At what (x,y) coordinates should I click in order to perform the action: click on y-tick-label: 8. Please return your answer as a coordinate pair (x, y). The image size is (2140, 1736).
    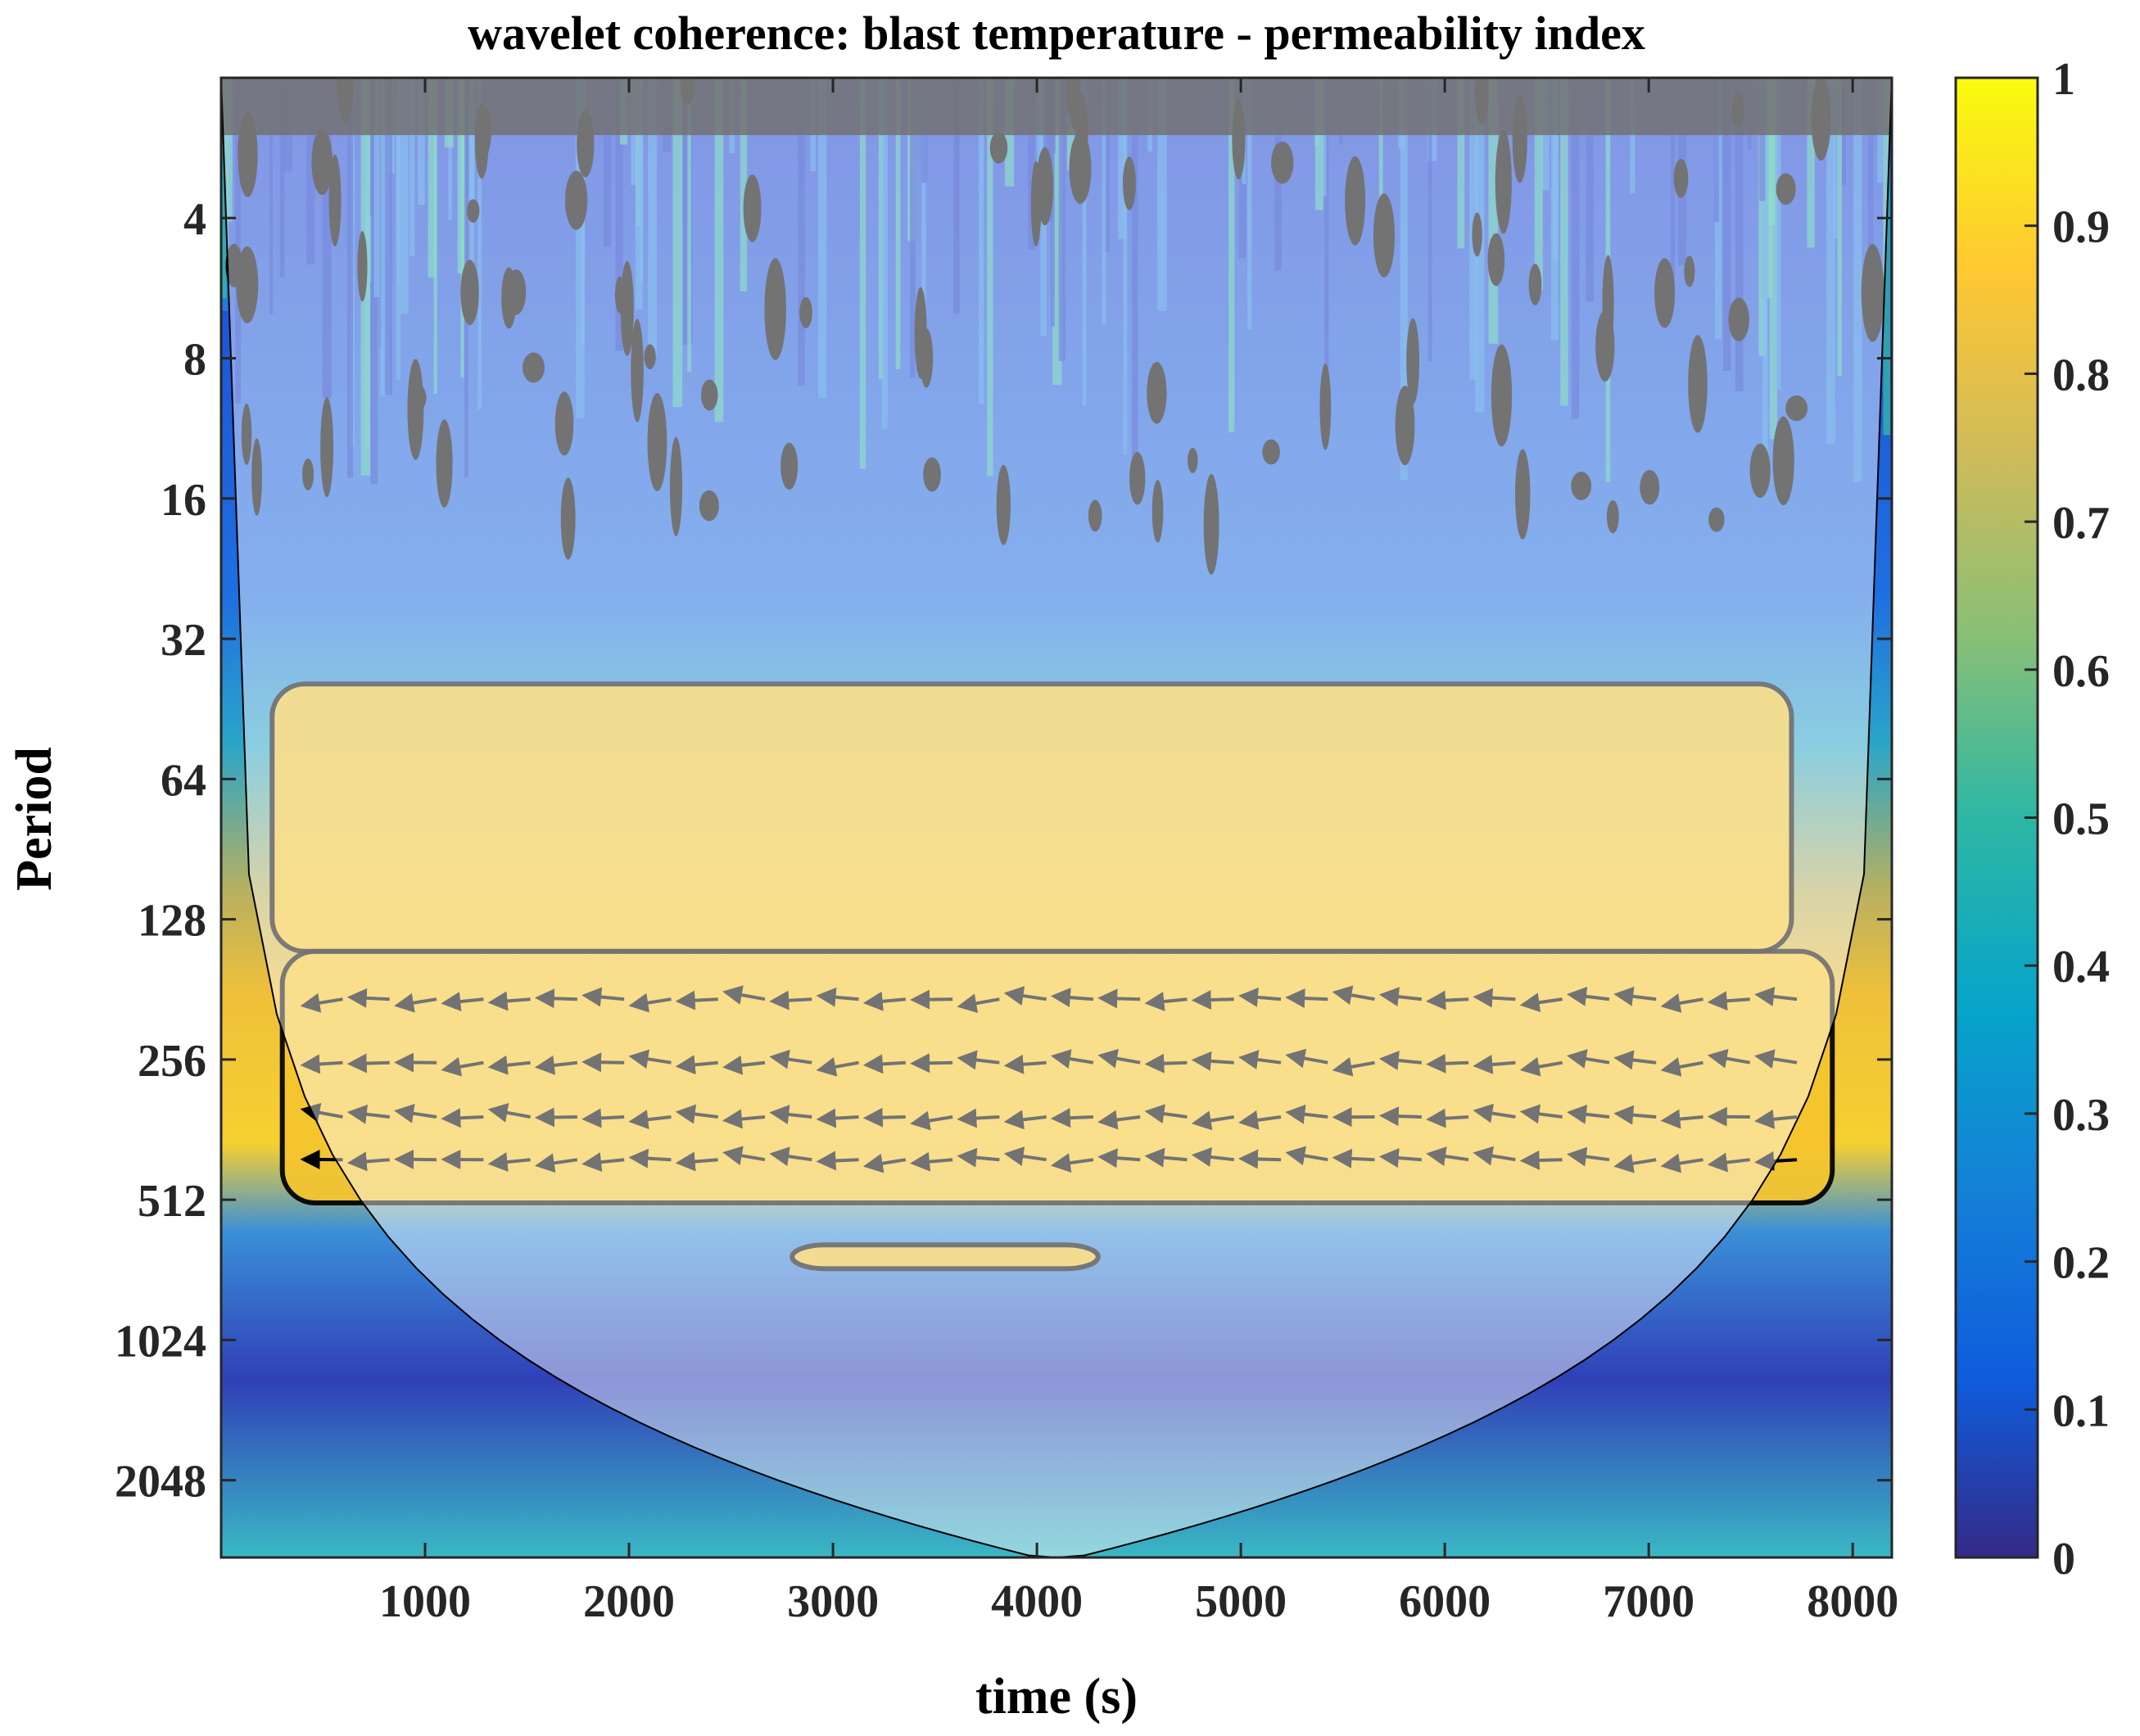
    Looking at the image, I should click on (194, 360).